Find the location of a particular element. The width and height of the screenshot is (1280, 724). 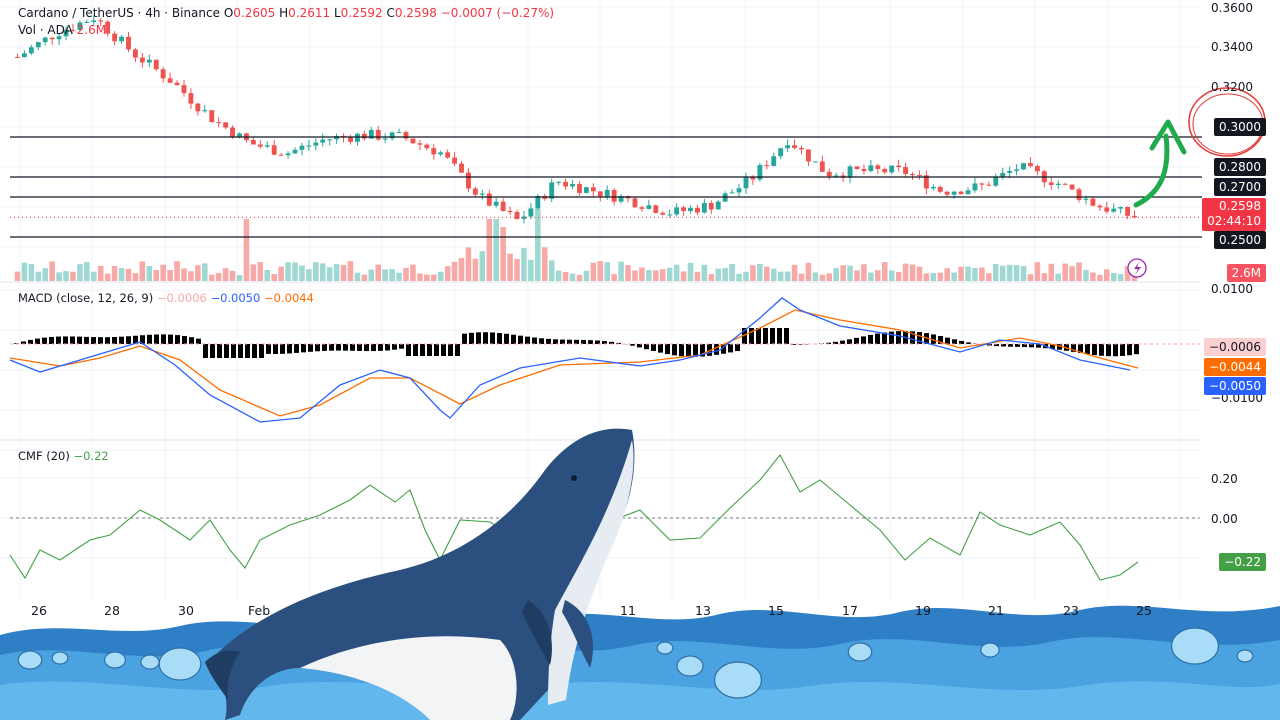

last-price-tag: 0.2598 02:44:10 is located at coordinates (1234, 214).